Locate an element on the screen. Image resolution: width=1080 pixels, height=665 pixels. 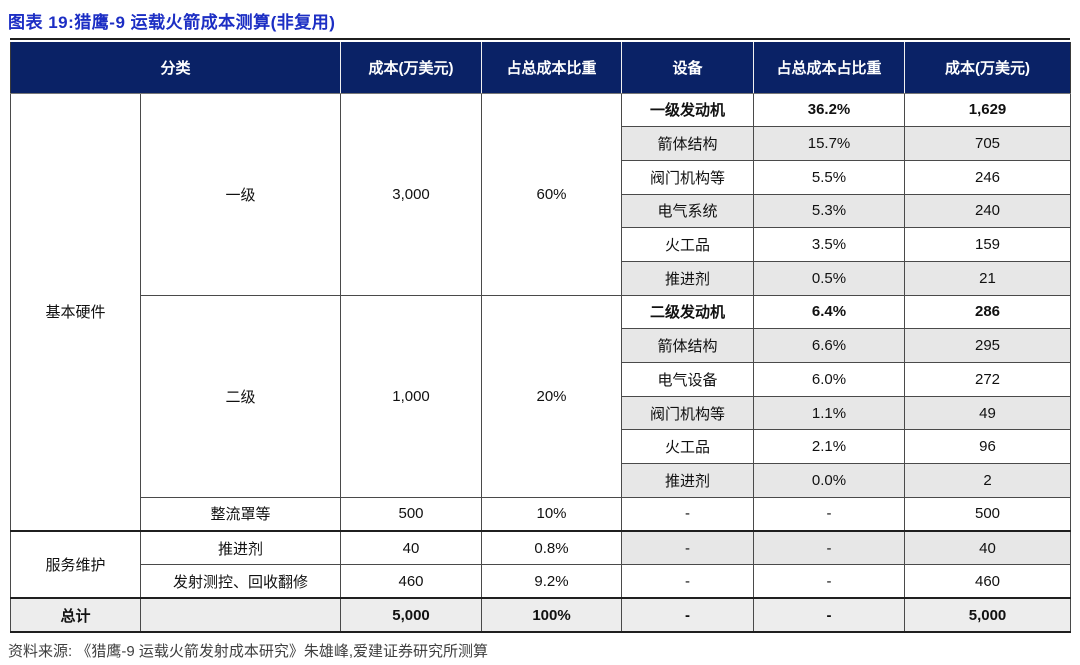
device-share-cell: 6.4% is located at coordinates (829, 312).